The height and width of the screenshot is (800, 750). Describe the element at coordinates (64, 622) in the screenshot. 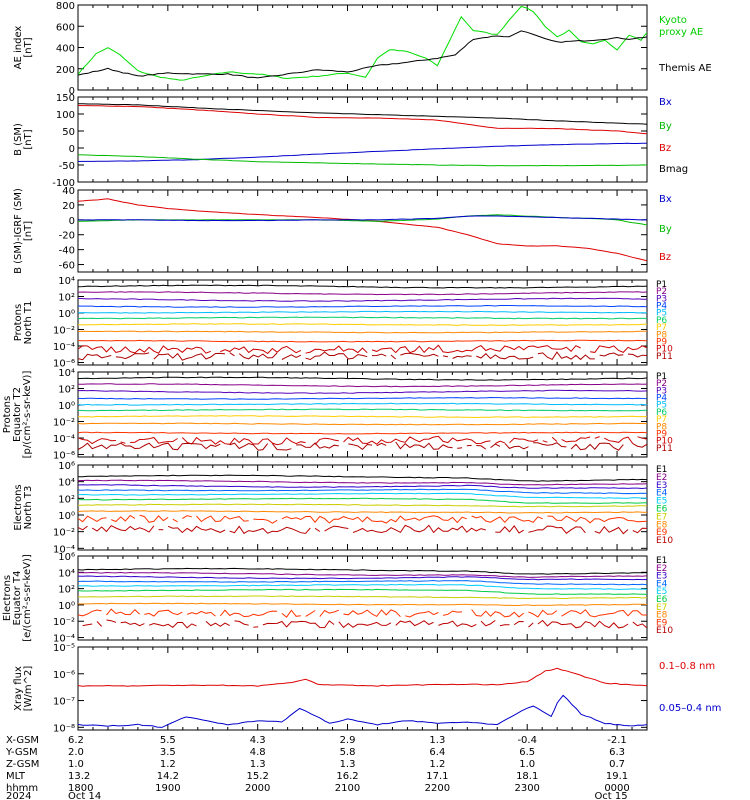

I see `y-tick-label: 10⁻²` at that location.